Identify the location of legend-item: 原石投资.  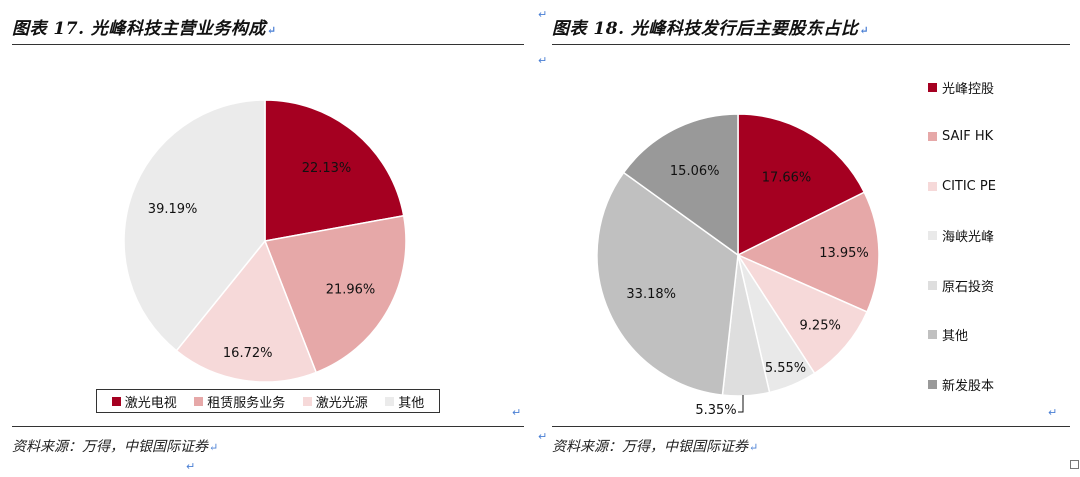
(962, 285).